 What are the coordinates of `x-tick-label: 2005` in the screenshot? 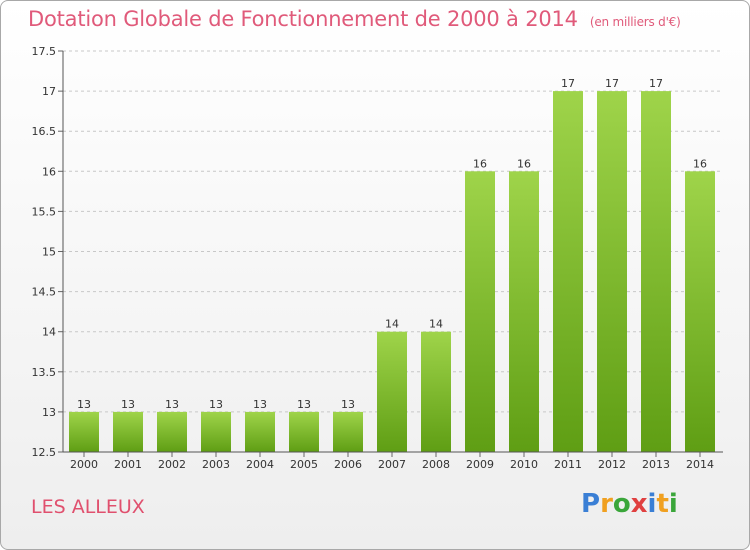 It's located at (304, 464).